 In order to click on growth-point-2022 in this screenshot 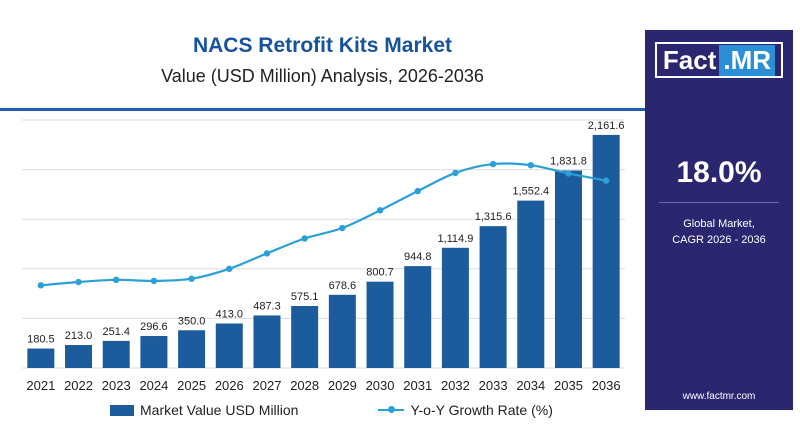, I will do `click(78, 282)`.